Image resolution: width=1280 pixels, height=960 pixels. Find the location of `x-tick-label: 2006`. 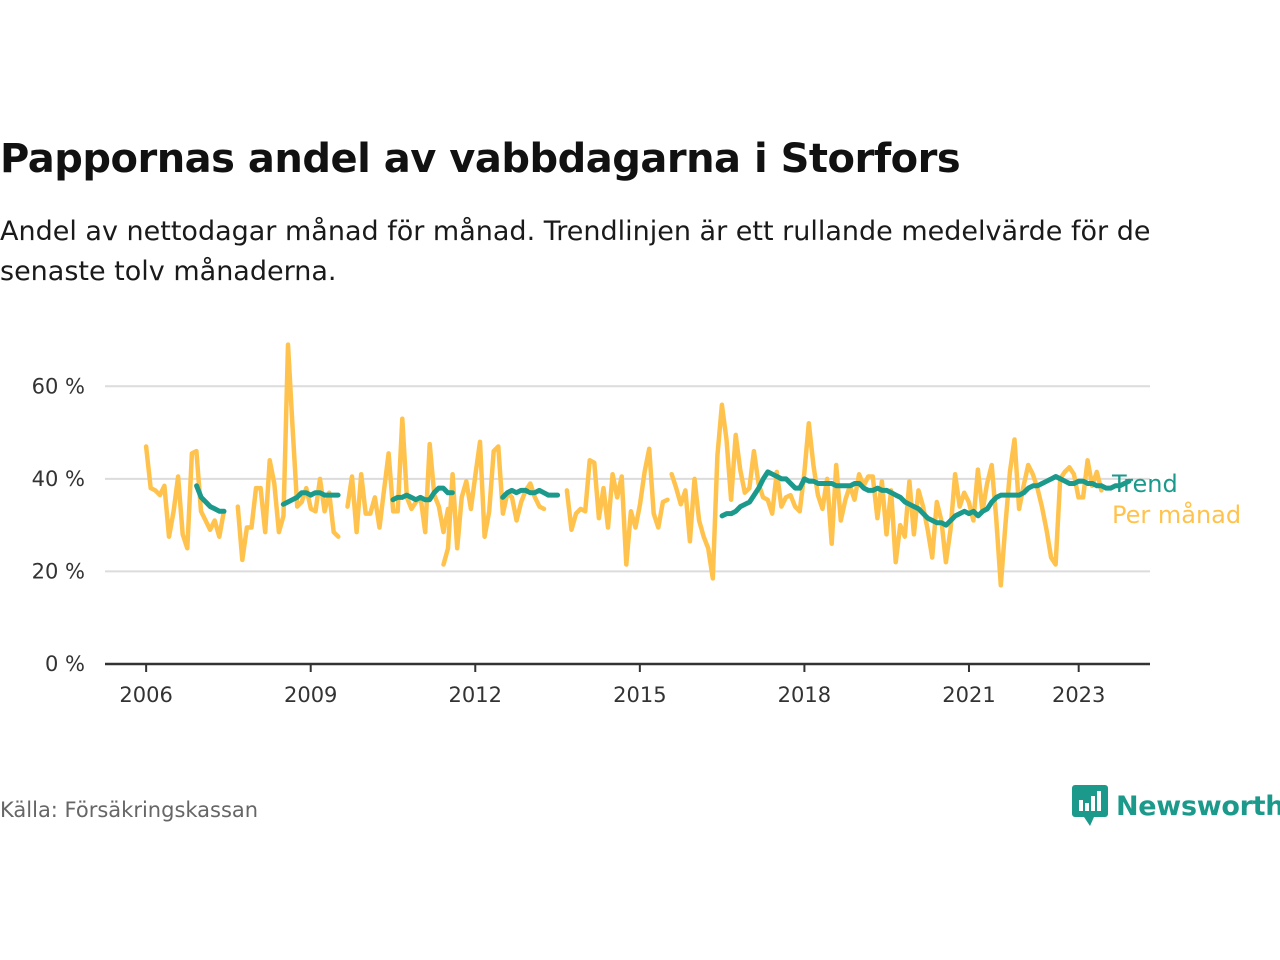

x-tick-label: 2006 is located at coordinates (145, 695).